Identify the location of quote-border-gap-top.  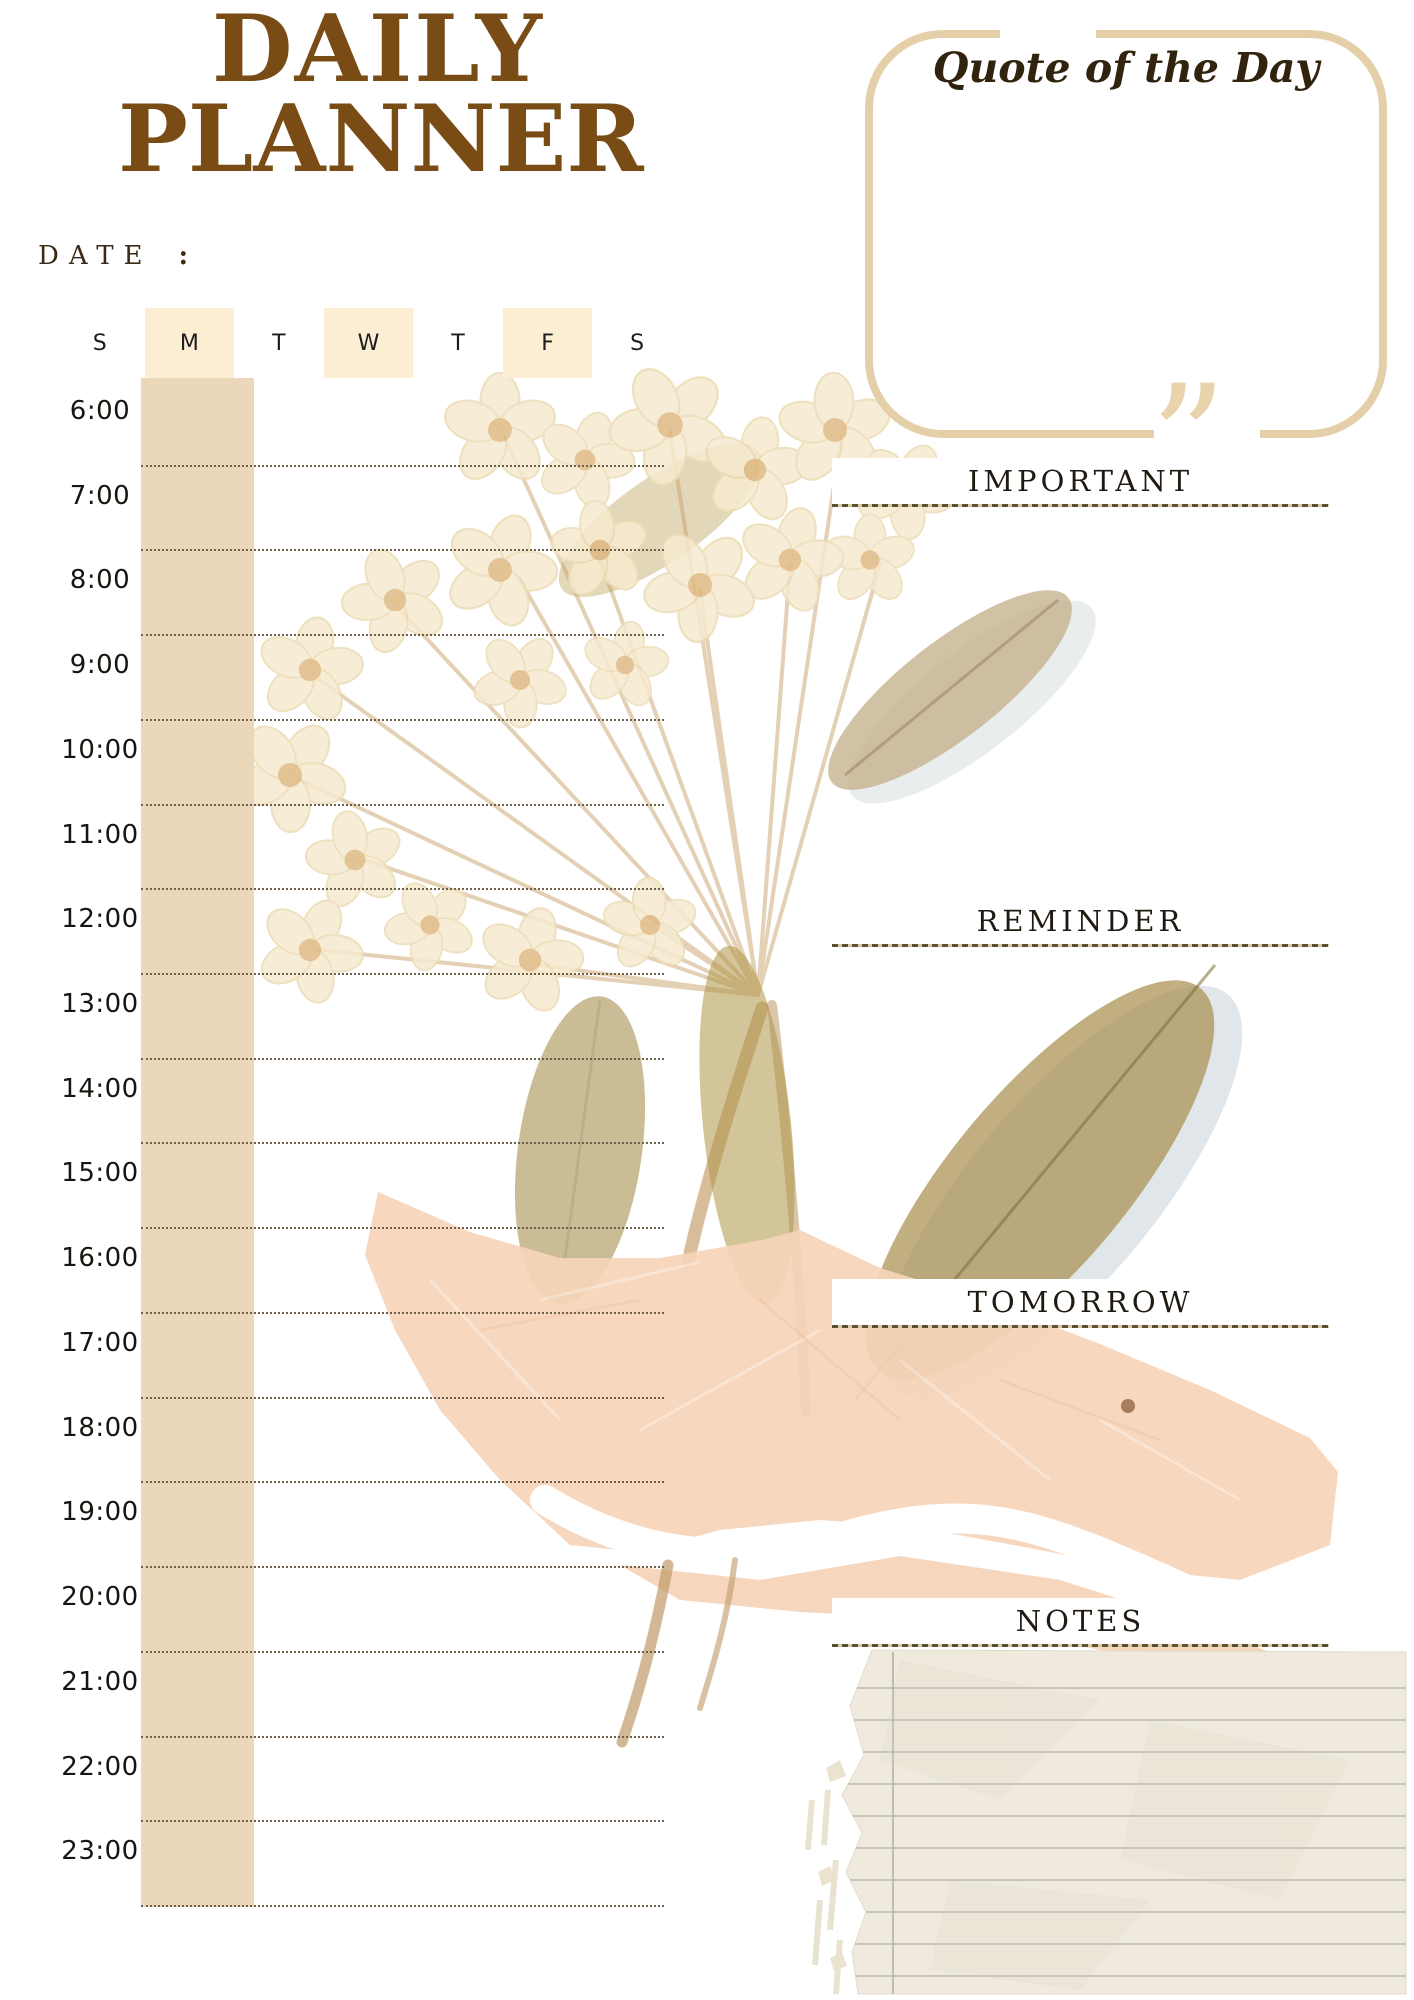
(1048, 35).